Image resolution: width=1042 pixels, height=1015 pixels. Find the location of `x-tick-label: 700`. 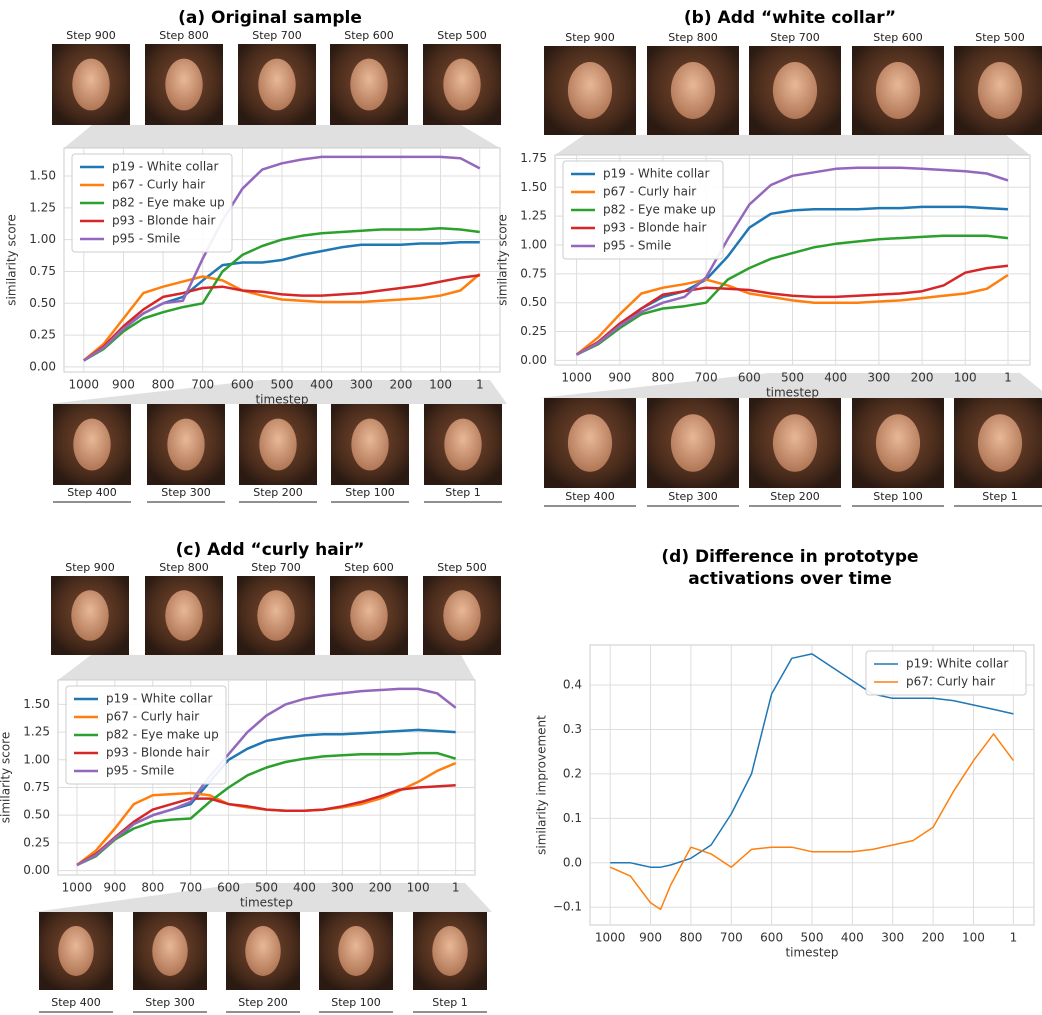

x-tick-label: 700 is located at coordinates (731, 938).